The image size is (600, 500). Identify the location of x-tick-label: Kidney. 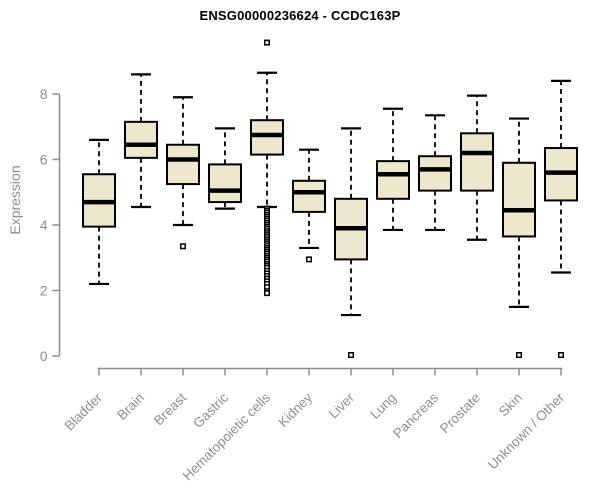
(295, 410).